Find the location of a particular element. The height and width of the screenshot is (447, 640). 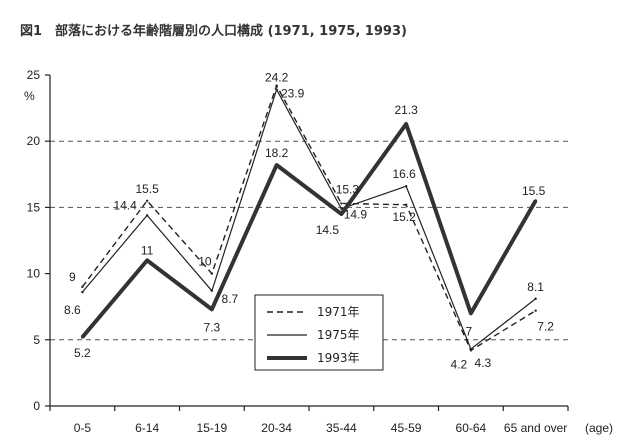

data-label: 4.3 is located at coordinates (483, 363).